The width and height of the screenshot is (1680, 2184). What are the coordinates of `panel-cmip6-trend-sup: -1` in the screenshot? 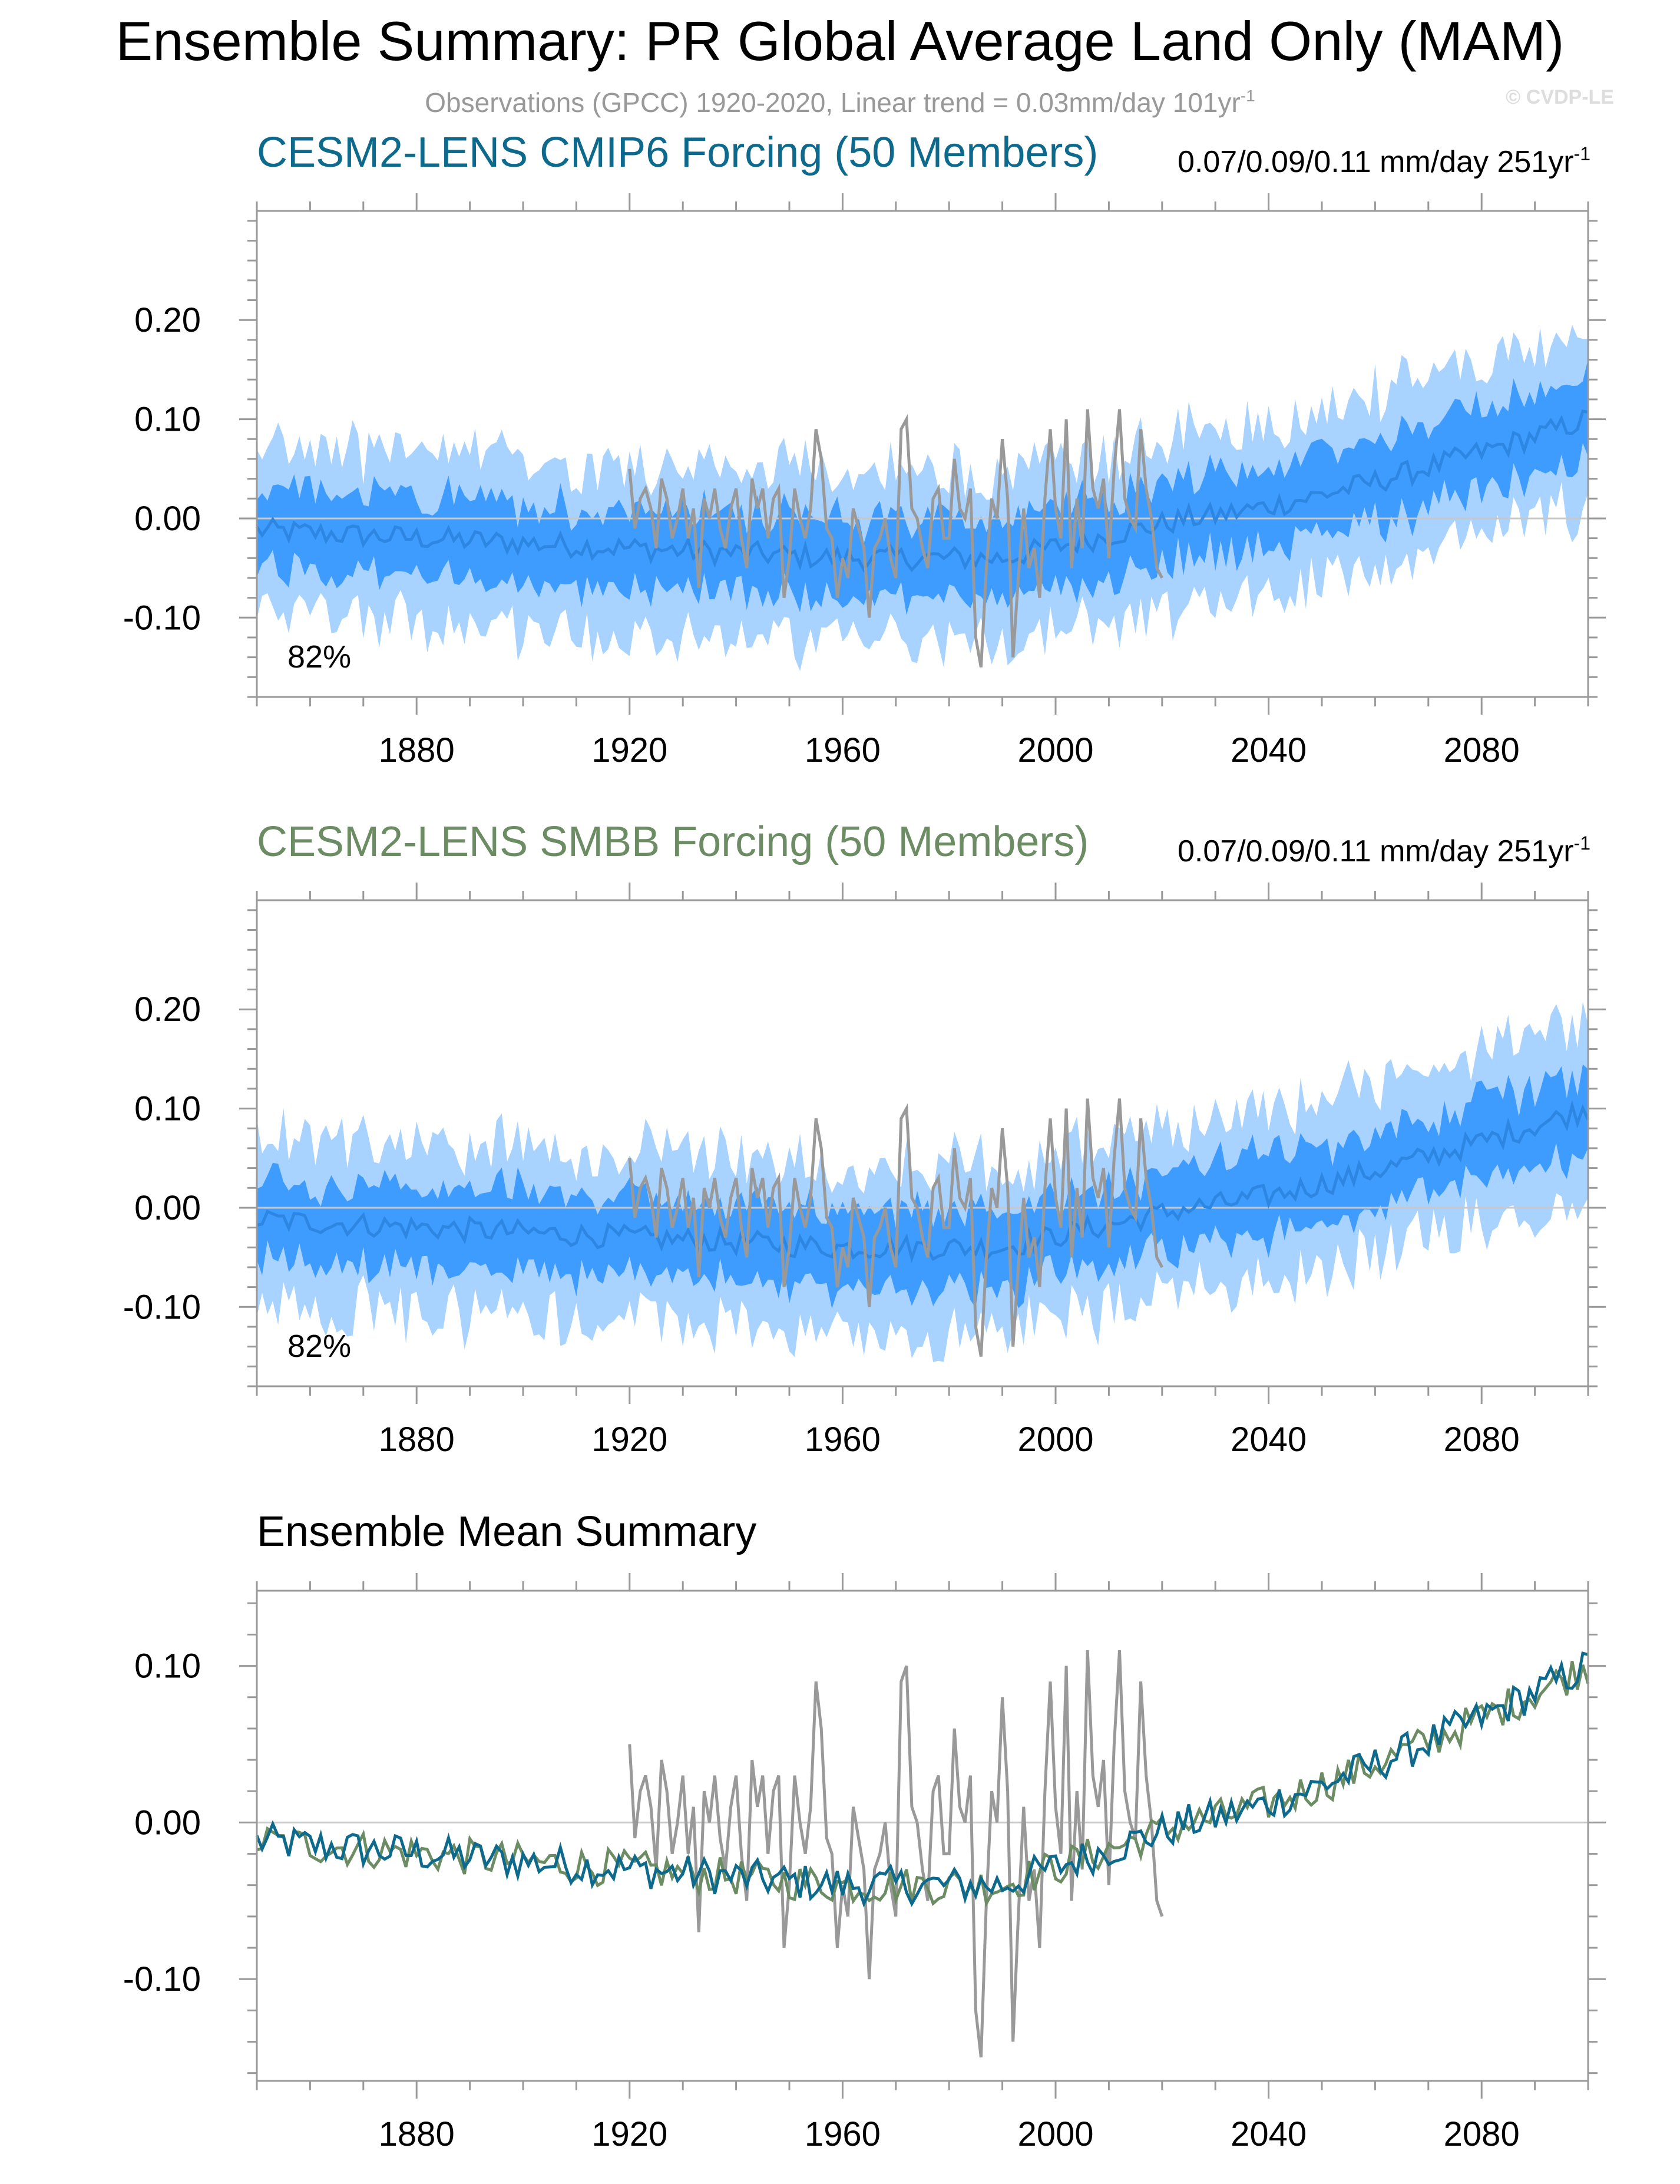 It's located at (1582, 153).